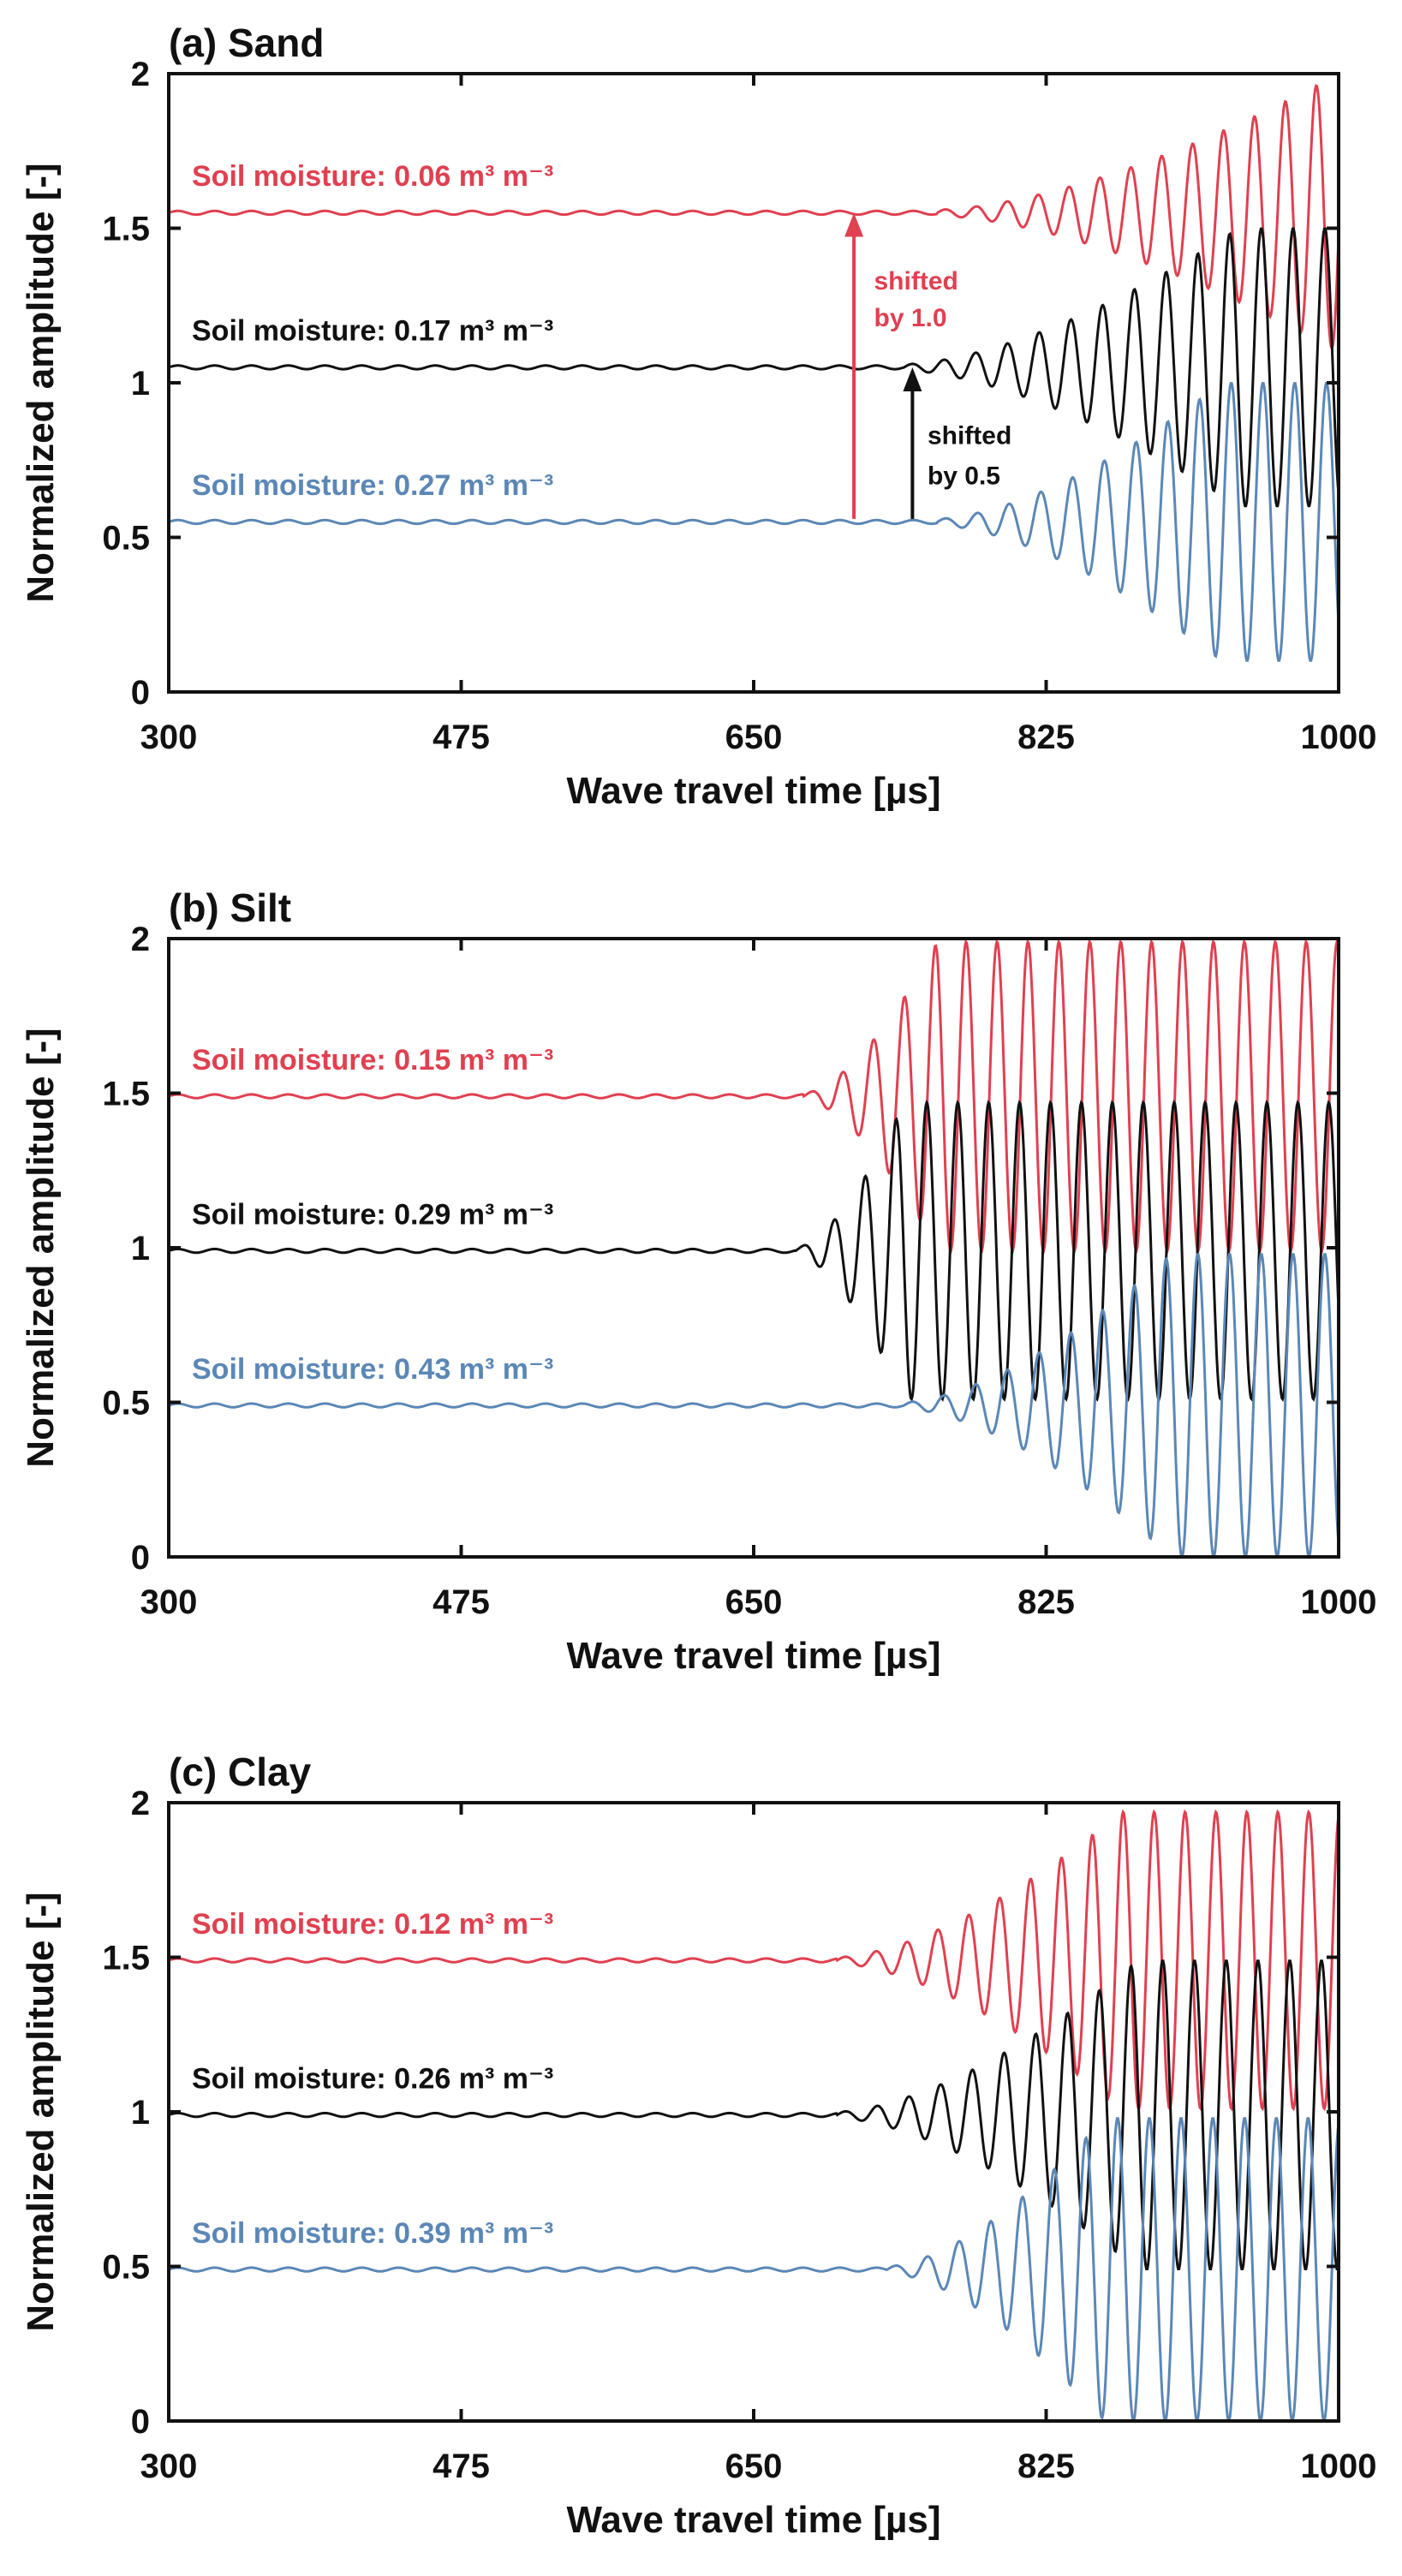 The height and width of the screenshot is (2576, 1402). I want to click on series-label-black: Soil moisture: 0.29 m³ m⁻³, so click(373, 1214).